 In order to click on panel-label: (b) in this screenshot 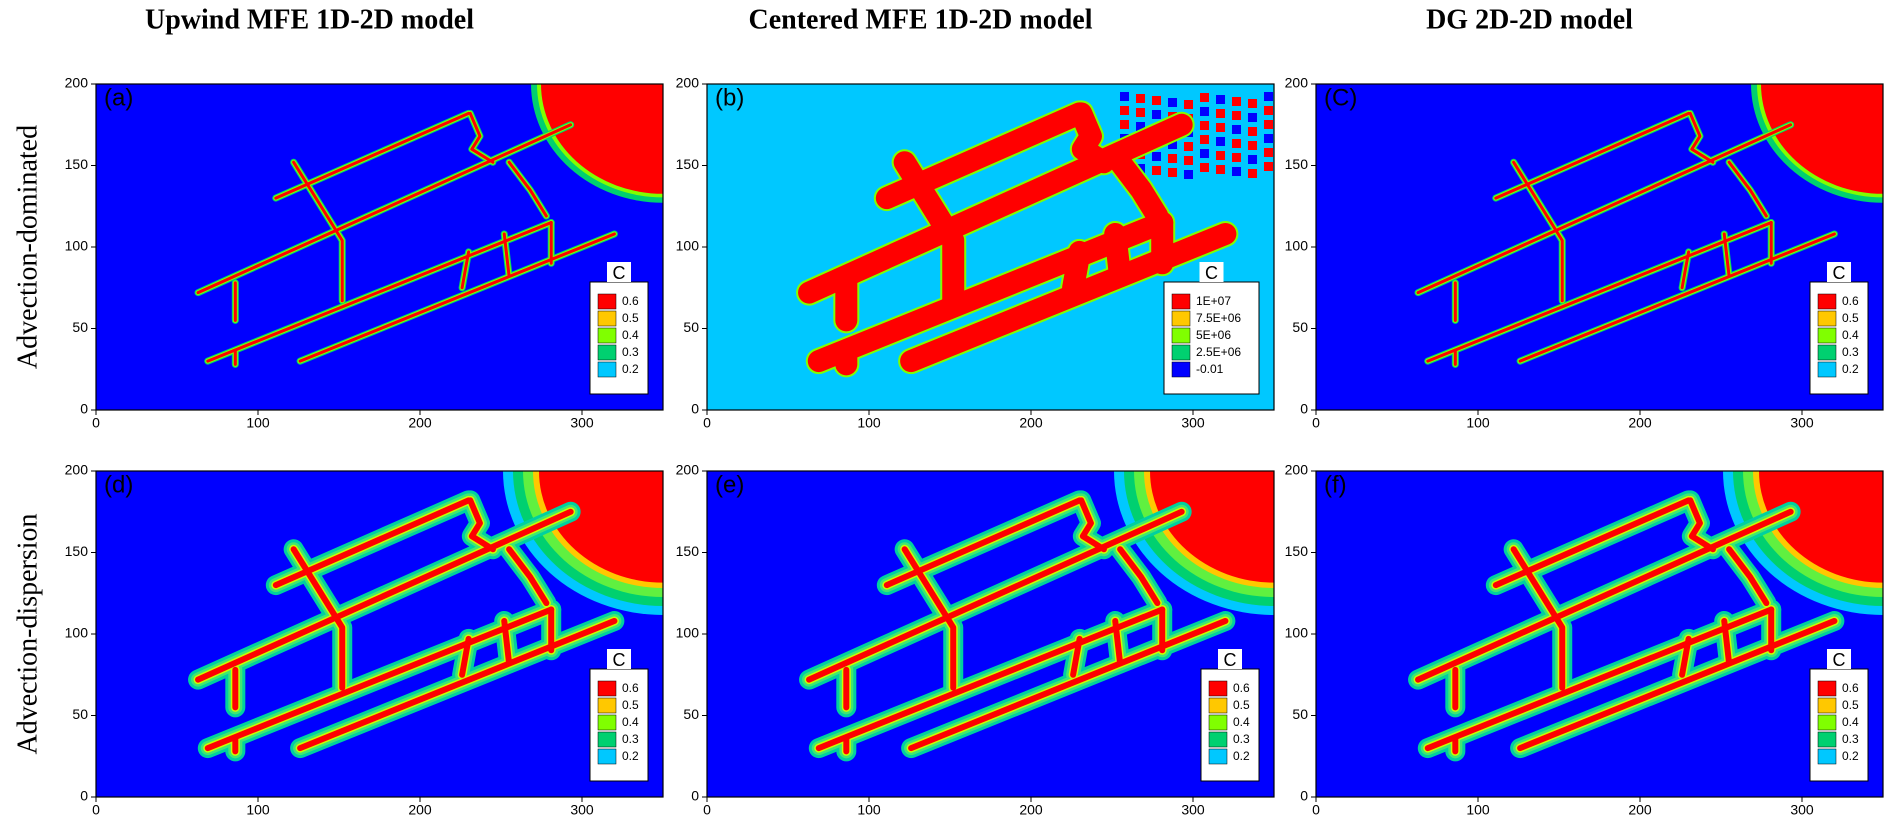, I will do `click(729, 97)`.